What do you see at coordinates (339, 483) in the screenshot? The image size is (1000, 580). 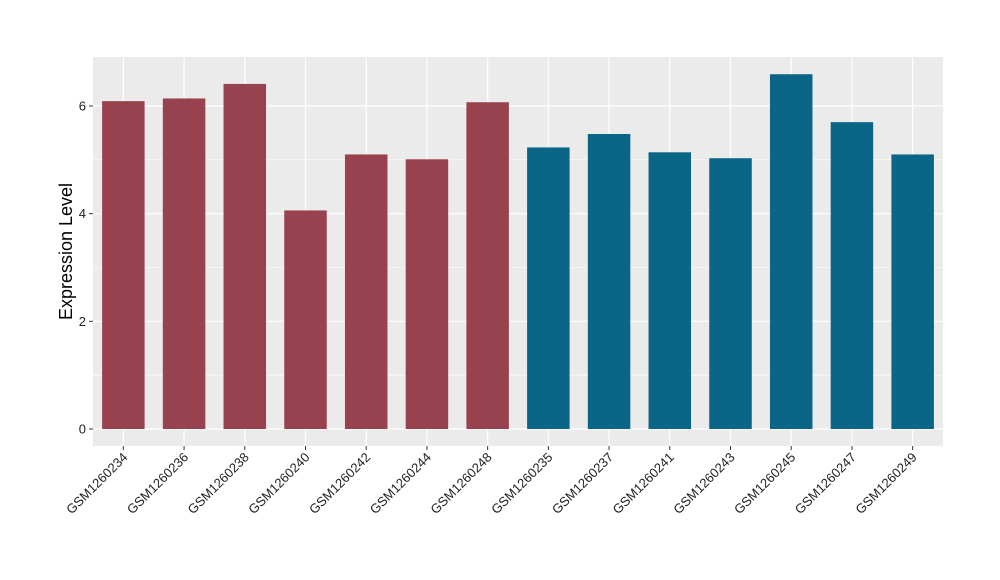 I see `x-tick-label: GSM1260242` at bounding box center [339, 483].